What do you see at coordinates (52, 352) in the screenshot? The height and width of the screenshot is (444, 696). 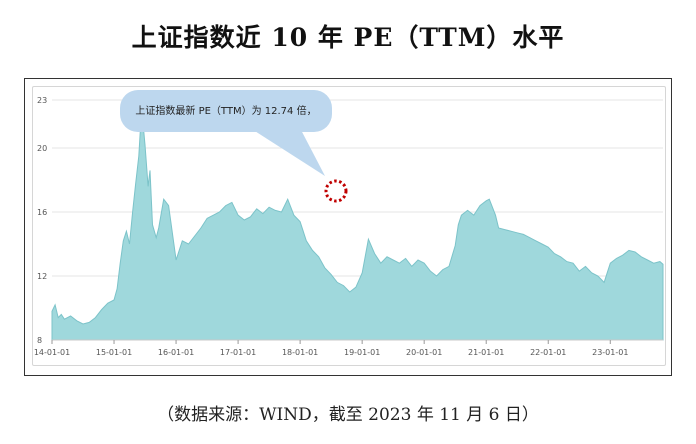 I see `x-tick-label: 14-01-01` at bounding box center [52, 352].